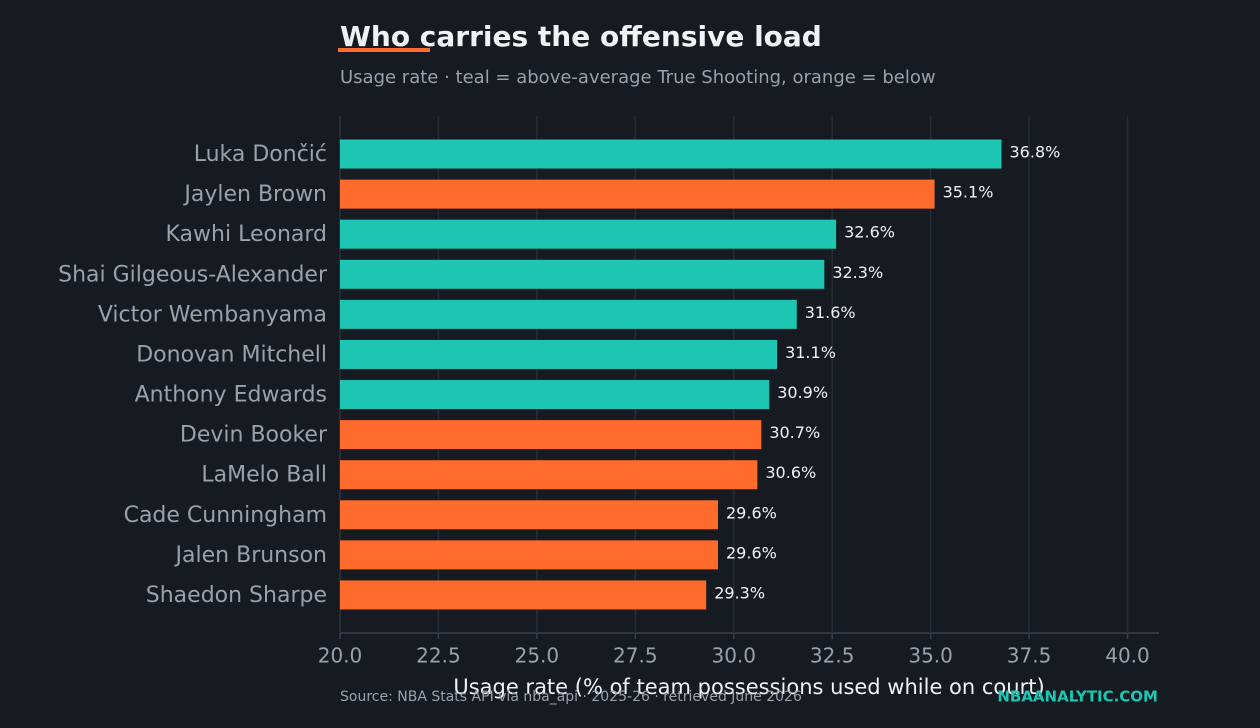 This screenshot has width=1260, height=728. Describe the element at coordinates (236, 595) in the screenshot. I see `y-tick-label: Shaedon Sharpe` at that location.